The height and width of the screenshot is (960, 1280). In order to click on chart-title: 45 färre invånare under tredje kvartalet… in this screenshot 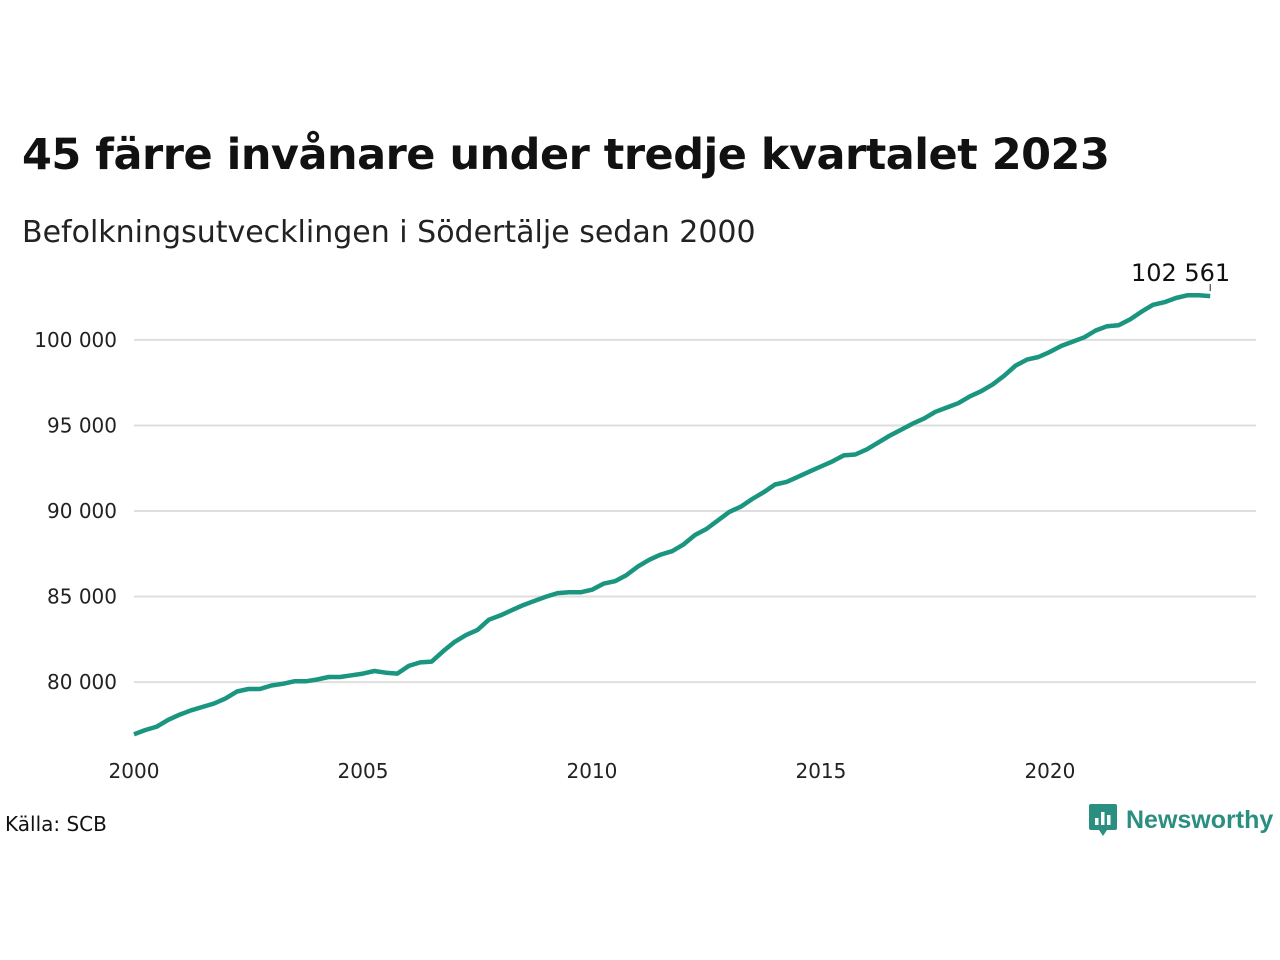, I will do `click(566, 155)`.